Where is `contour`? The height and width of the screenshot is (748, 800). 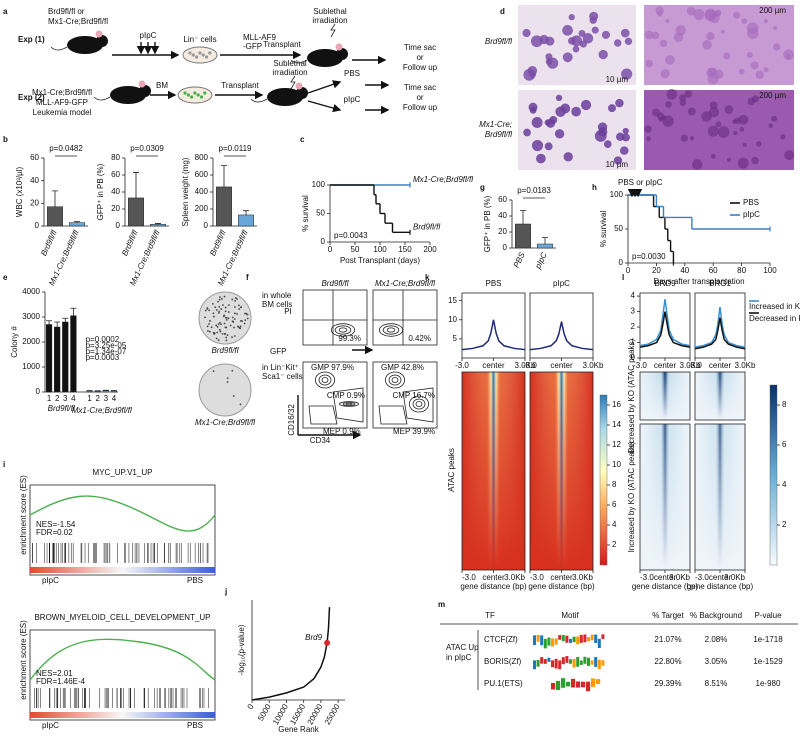
contour is located at coordinates (343, 330).